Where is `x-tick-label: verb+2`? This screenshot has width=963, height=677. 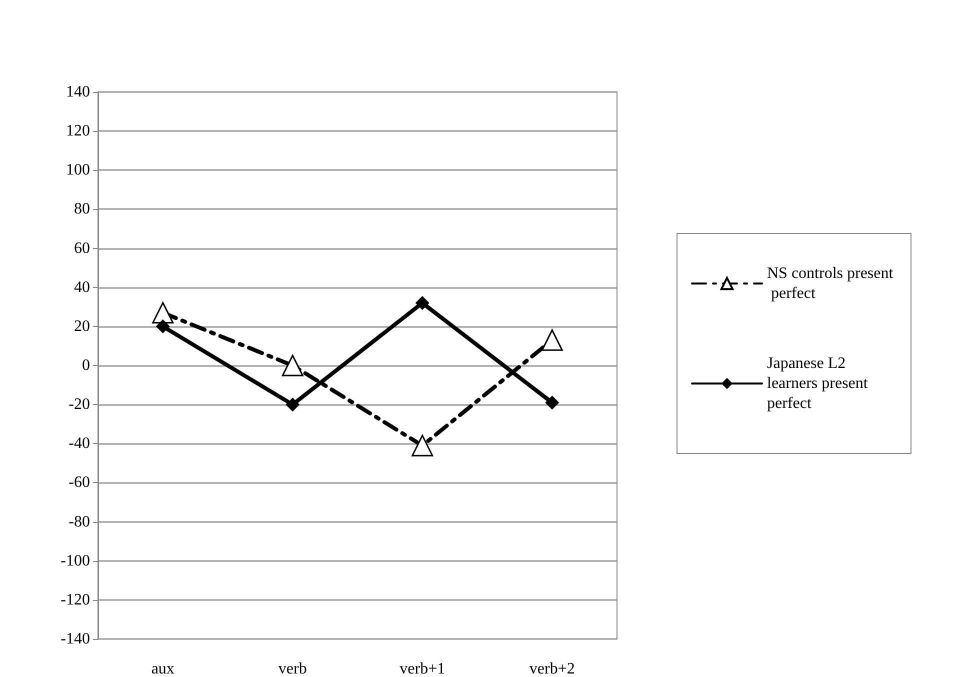 x-tick-label: verb+2 is located at coordinates (552, 668).